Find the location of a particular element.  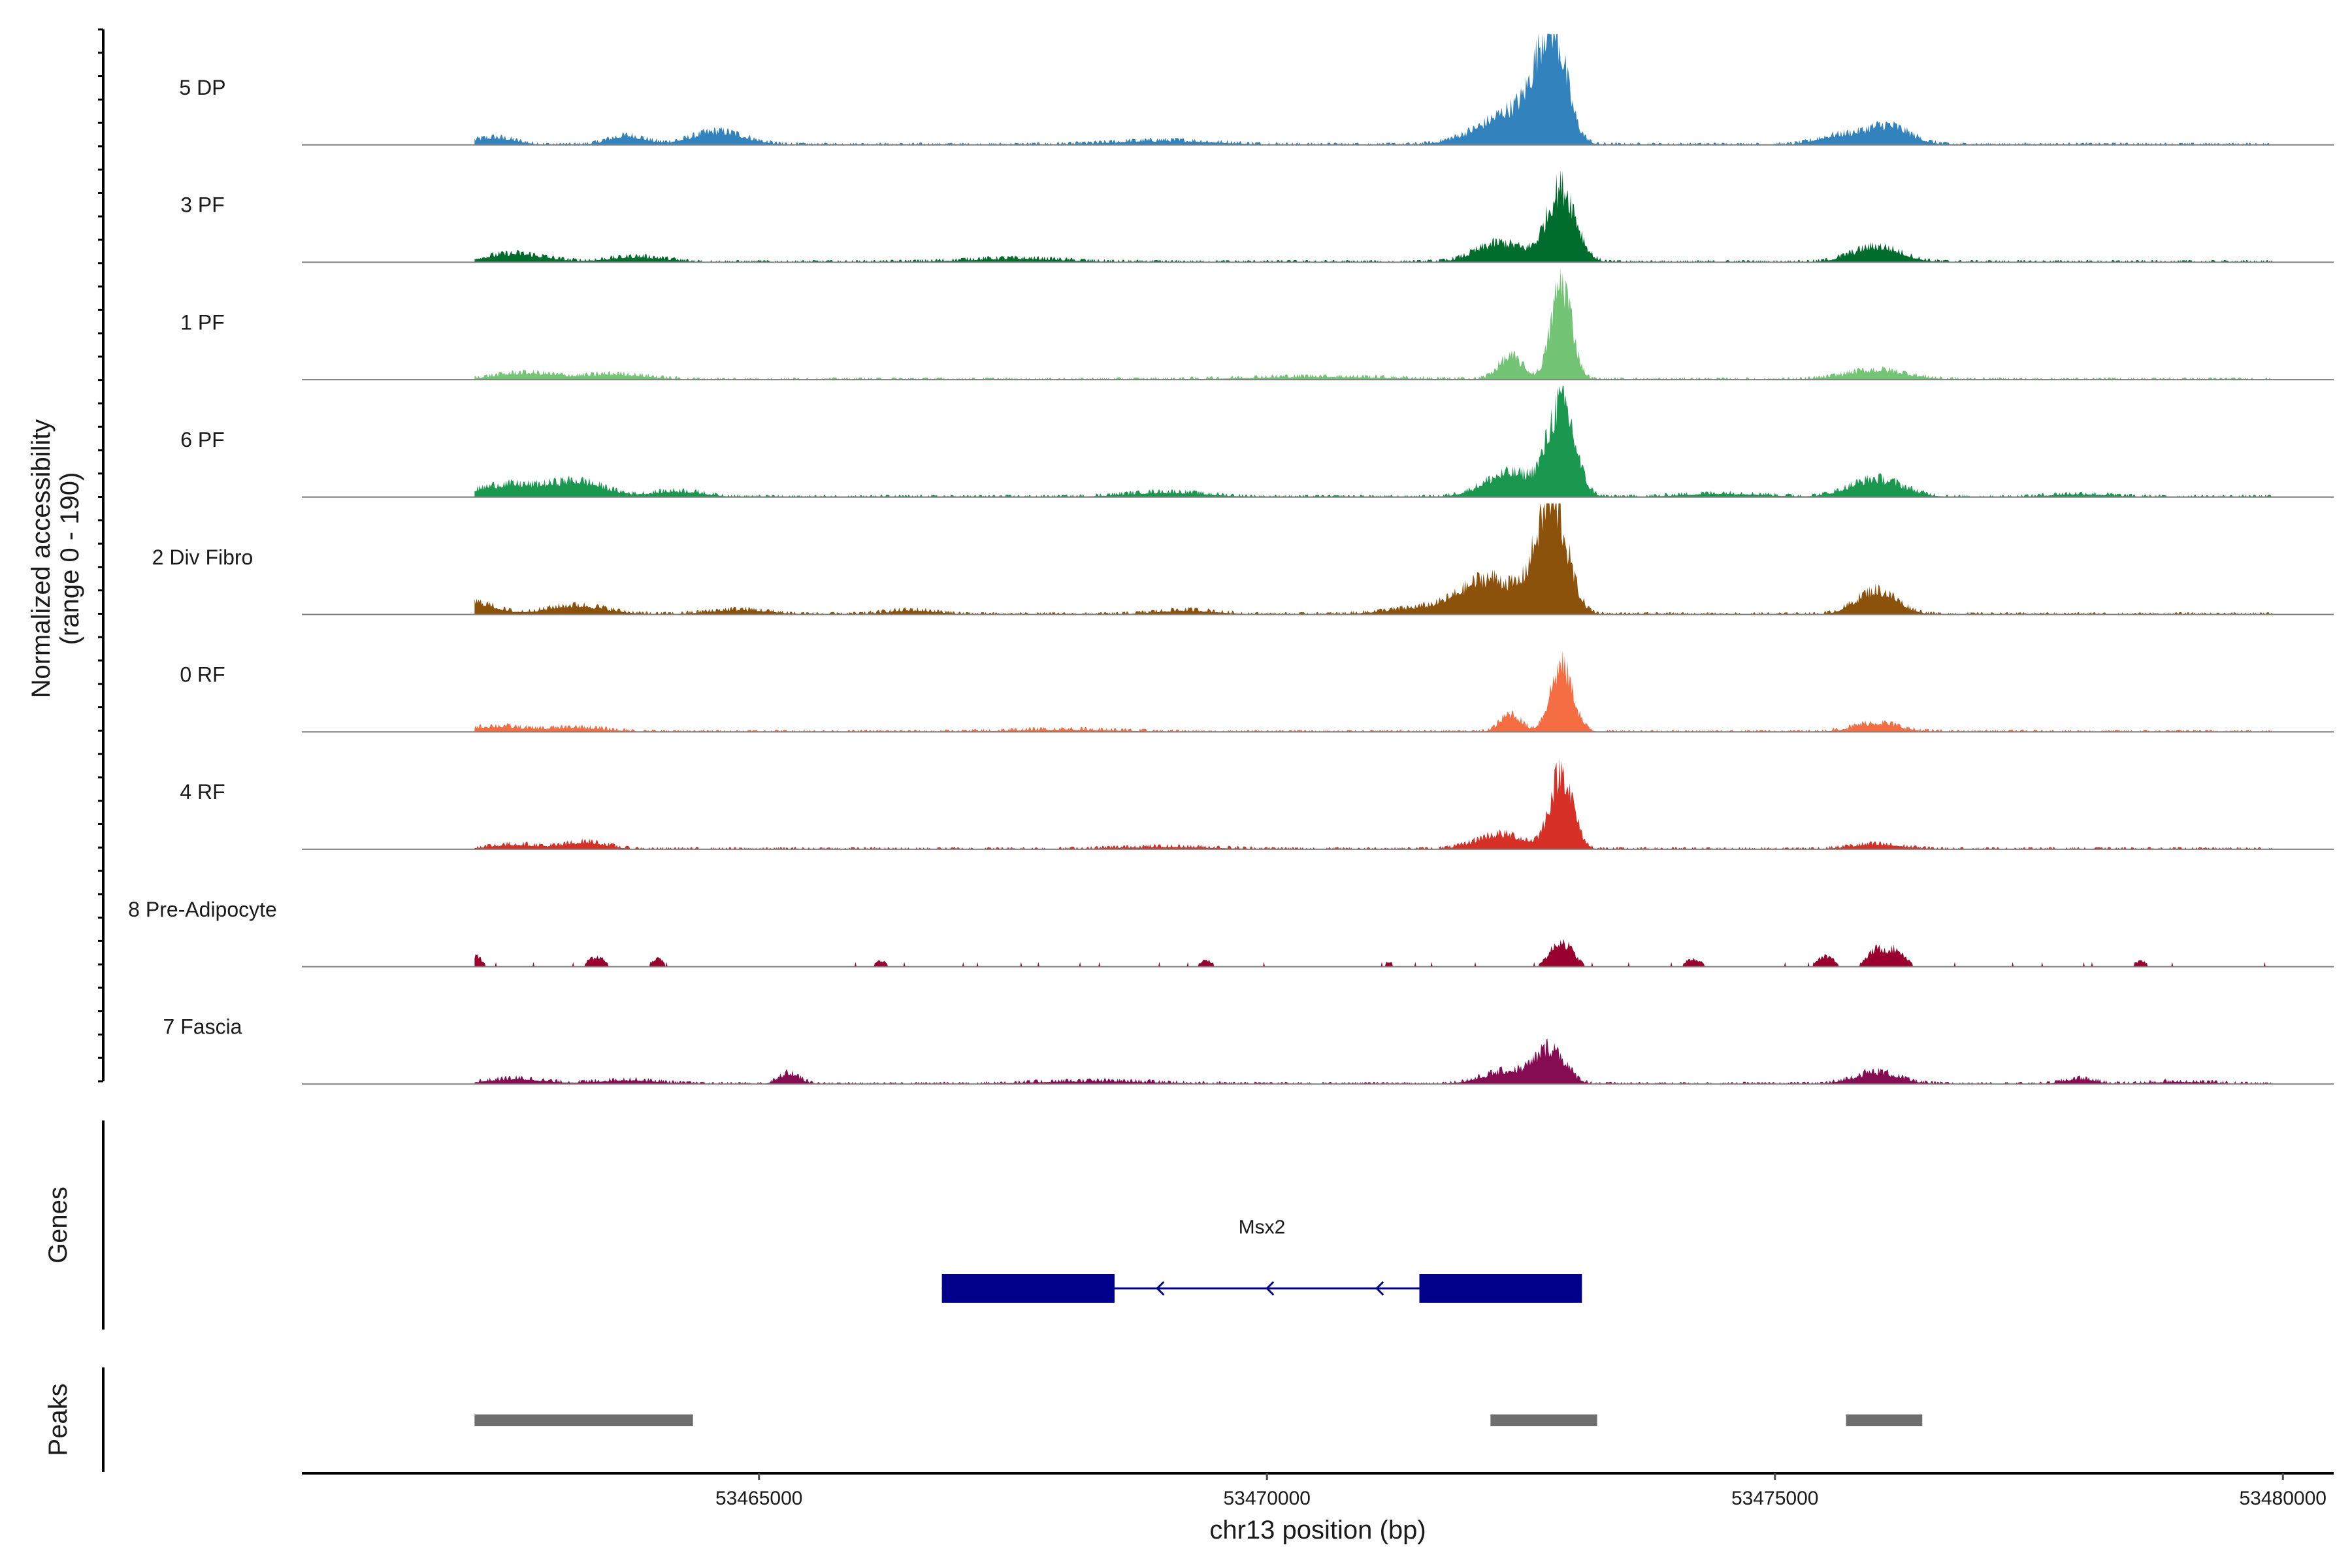

track-5-dp: 5 DP is located at coordinates (1256, 89).